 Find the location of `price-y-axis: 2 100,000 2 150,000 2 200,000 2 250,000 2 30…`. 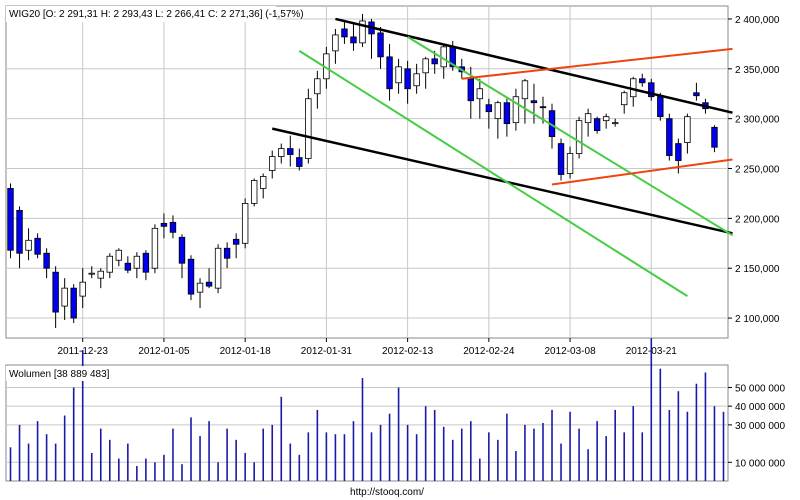

price-y-axis: 2 100,000 2 150,000 2 200,000 2 250,000 2 30… is located at coordinates (754, 170).